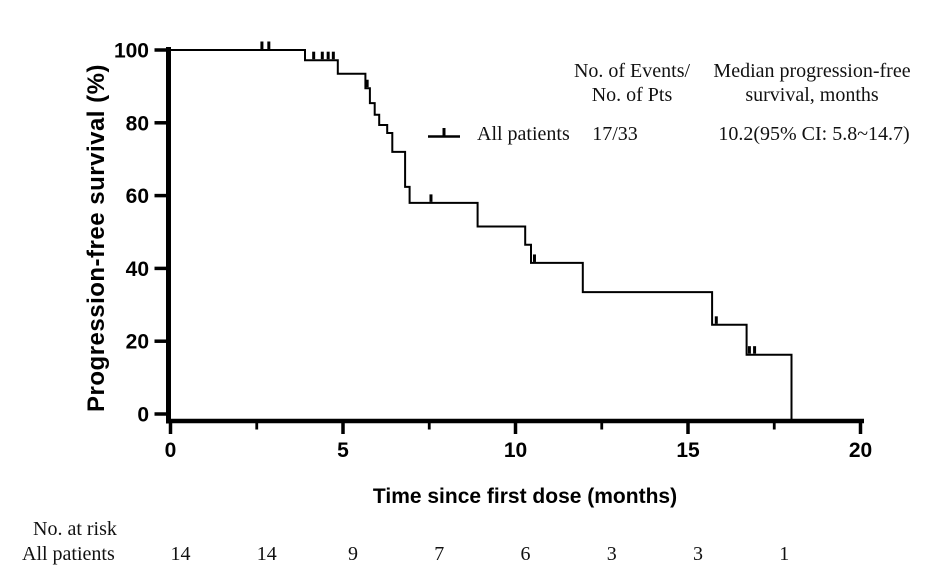  Describe the element at coordinates (812, 71) in the screenshot. I see `median-header-line1: Median progression-free` at that location.